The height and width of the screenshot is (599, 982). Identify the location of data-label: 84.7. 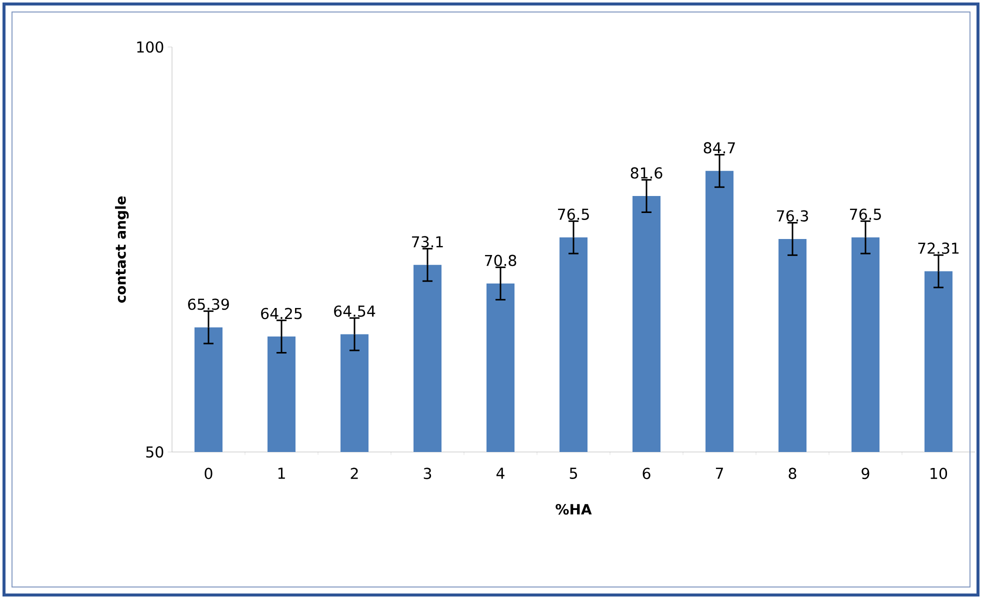
(719, 148).